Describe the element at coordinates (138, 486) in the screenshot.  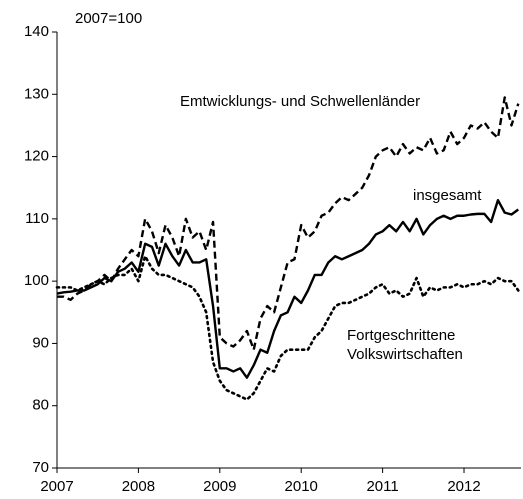
I see `x-tick-label: 2008` at that location.